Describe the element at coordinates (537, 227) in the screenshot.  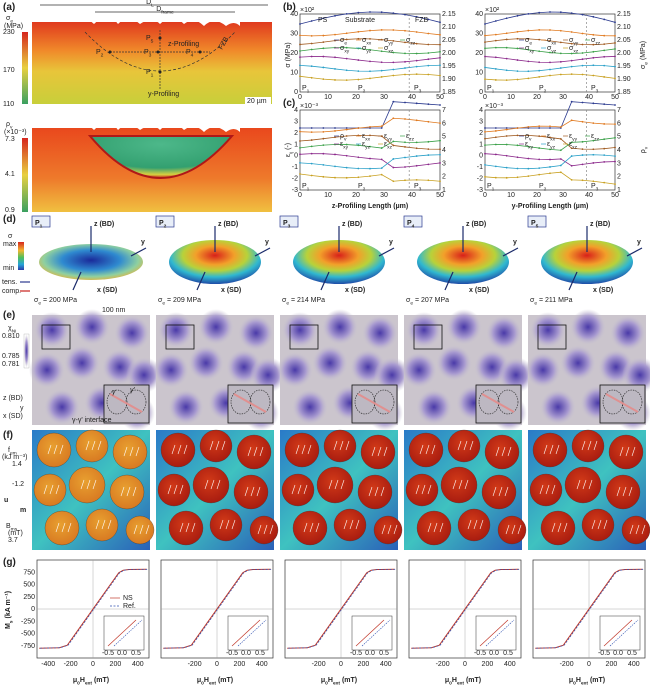
I see `text-part: 5` at that location.